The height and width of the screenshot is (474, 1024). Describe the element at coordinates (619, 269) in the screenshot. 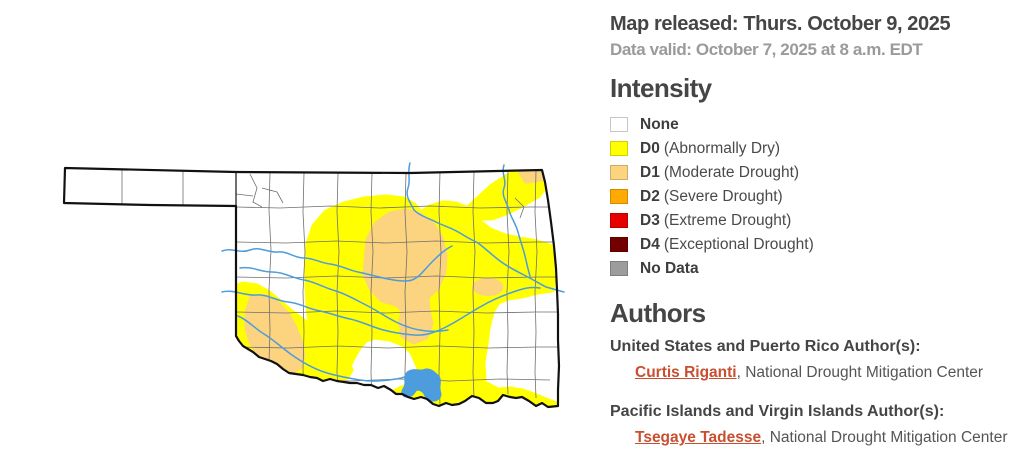

I see `legend-swatch-nodata` at that location.